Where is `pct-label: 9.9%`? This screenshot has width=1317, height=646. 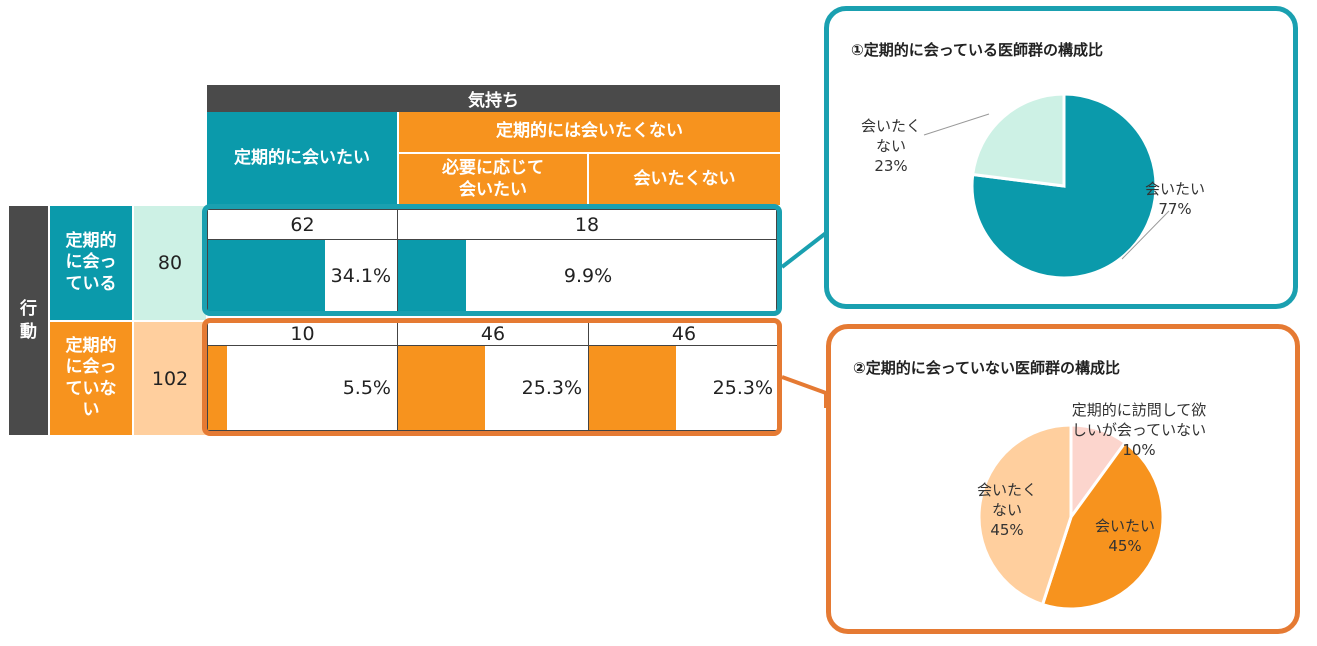
pct-label: 9.9% is located at coordinates (588, 276).